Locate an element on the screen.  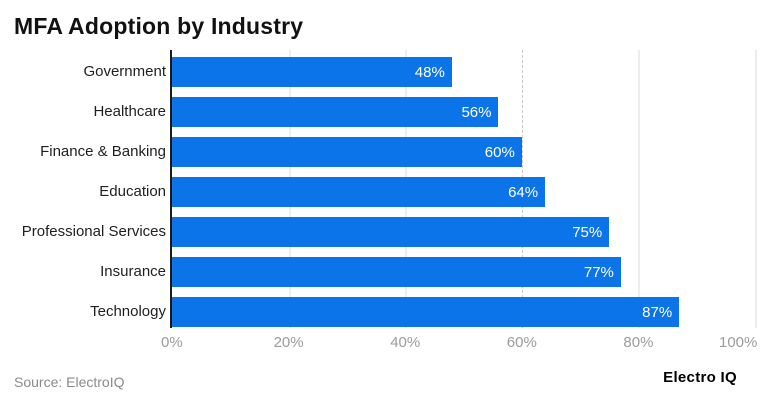
bar-professional-services: 75% is located at coordinates (391, 232).